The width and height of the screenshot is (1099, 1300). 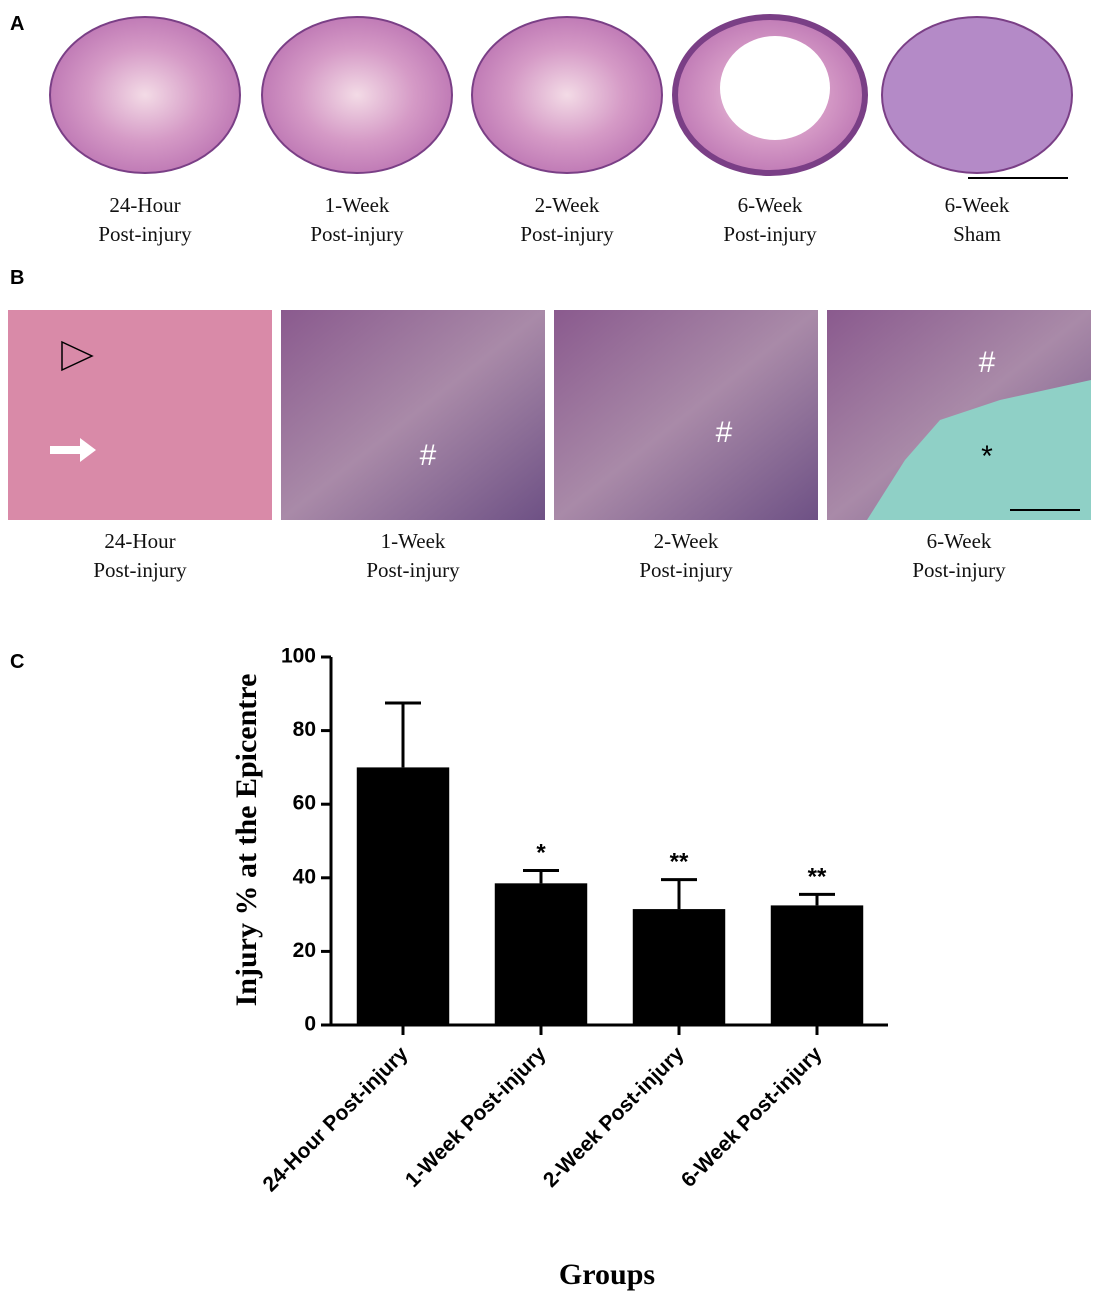 What do you see at coordinates (73, 450) in the screenshot?
I see `arrow` at bounding box center [73, 450].